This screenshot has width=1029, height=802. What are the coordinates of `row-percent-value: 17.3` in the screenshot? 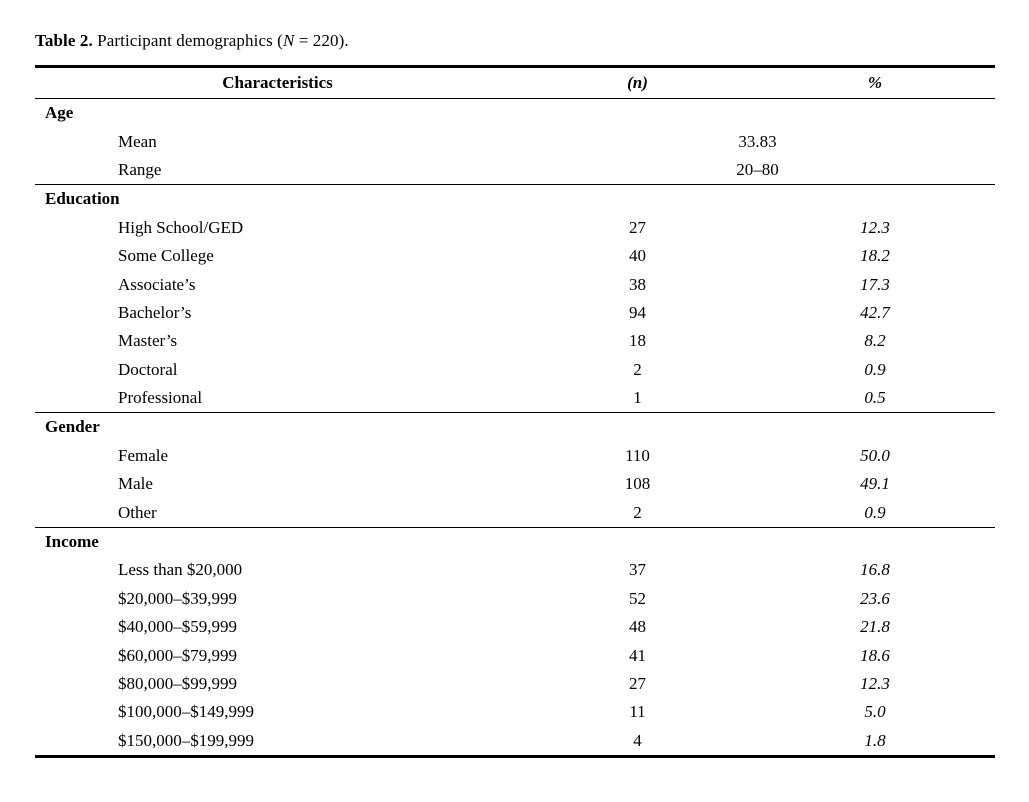 It's located at (875, 284).